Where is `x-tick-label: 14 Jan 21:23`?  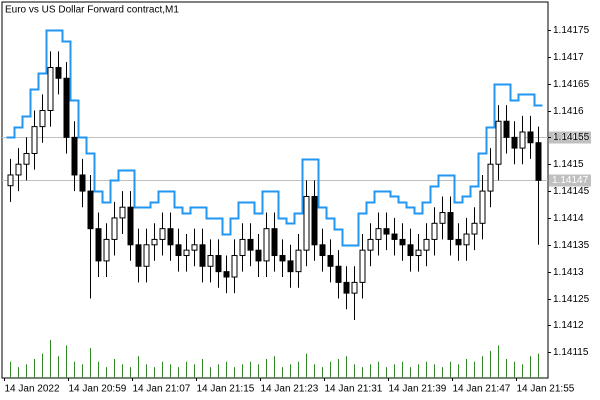
x-tick-label: 14 Jan 21:23 is located at coordinates (290, 389).